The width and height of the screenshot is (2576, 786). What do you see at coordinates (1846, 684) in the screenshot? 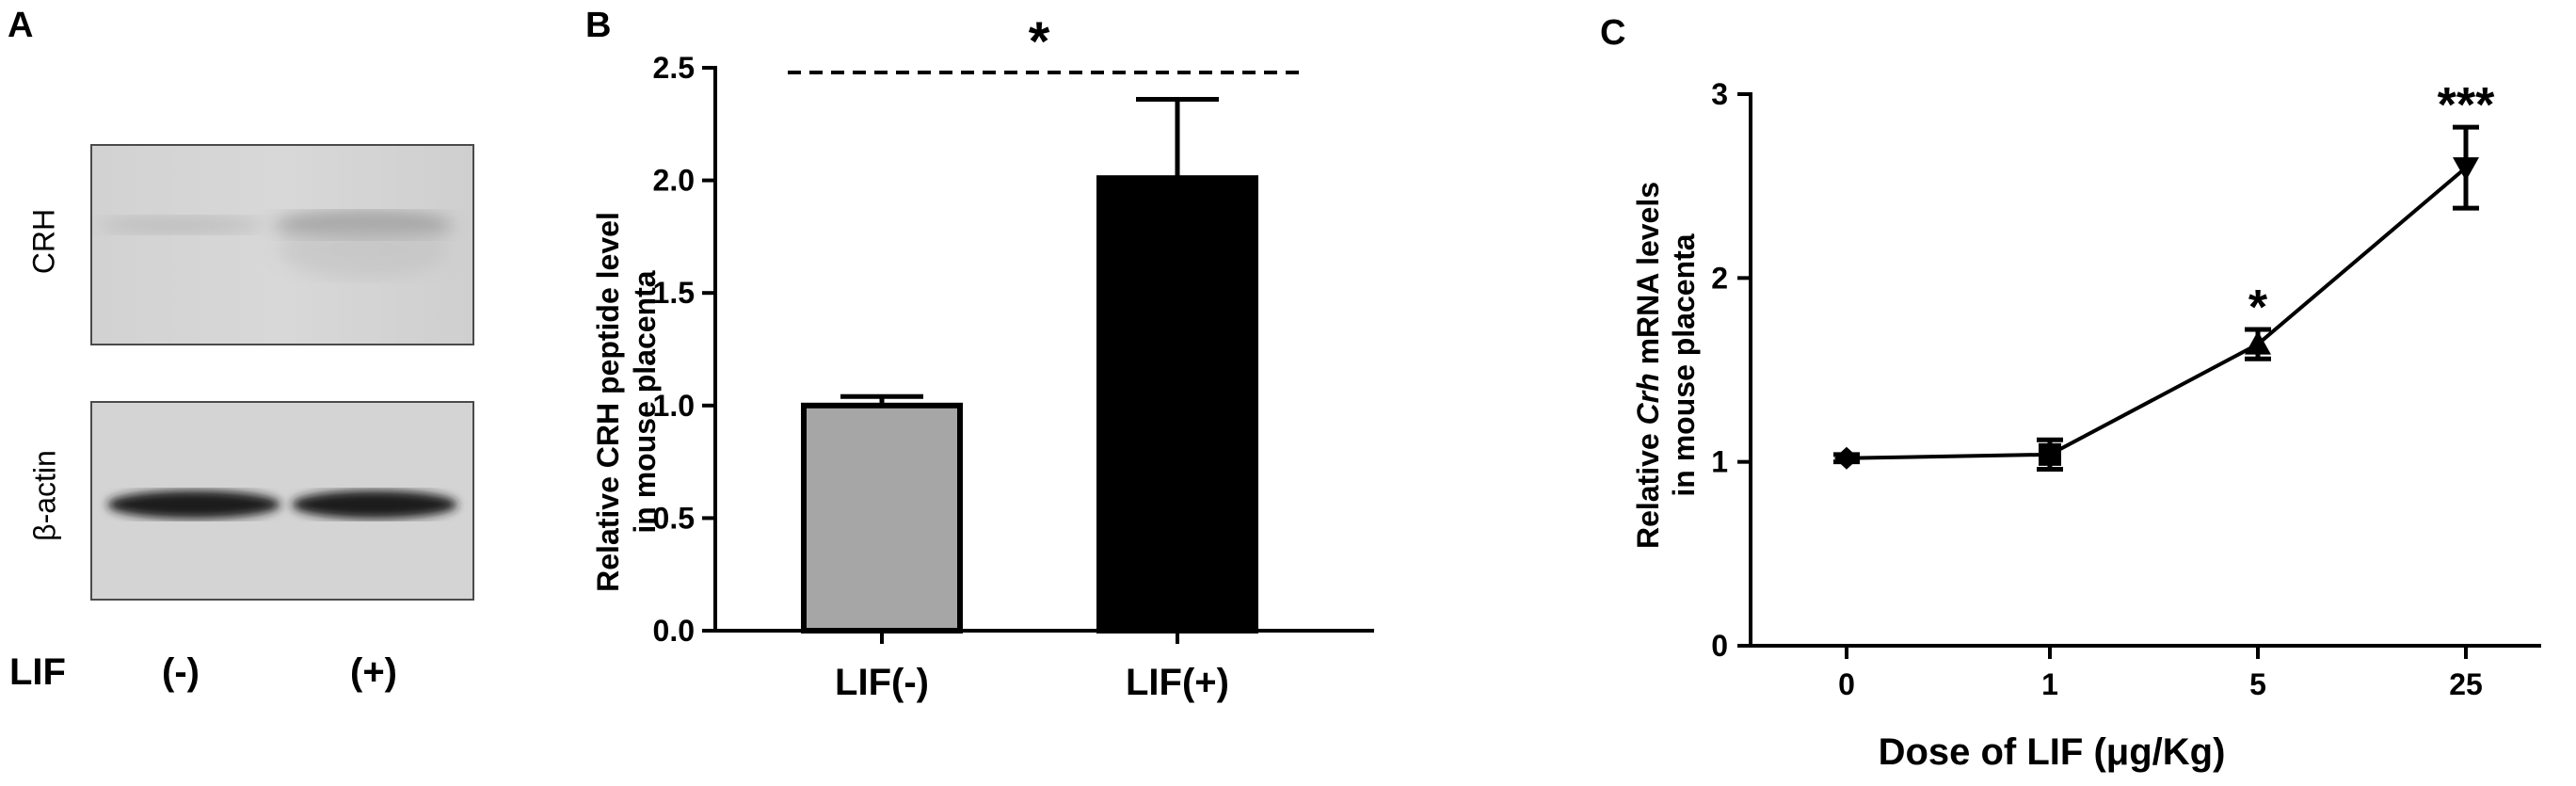
I see `line-xtick-label: 0` at bounding box center [1846, 684].